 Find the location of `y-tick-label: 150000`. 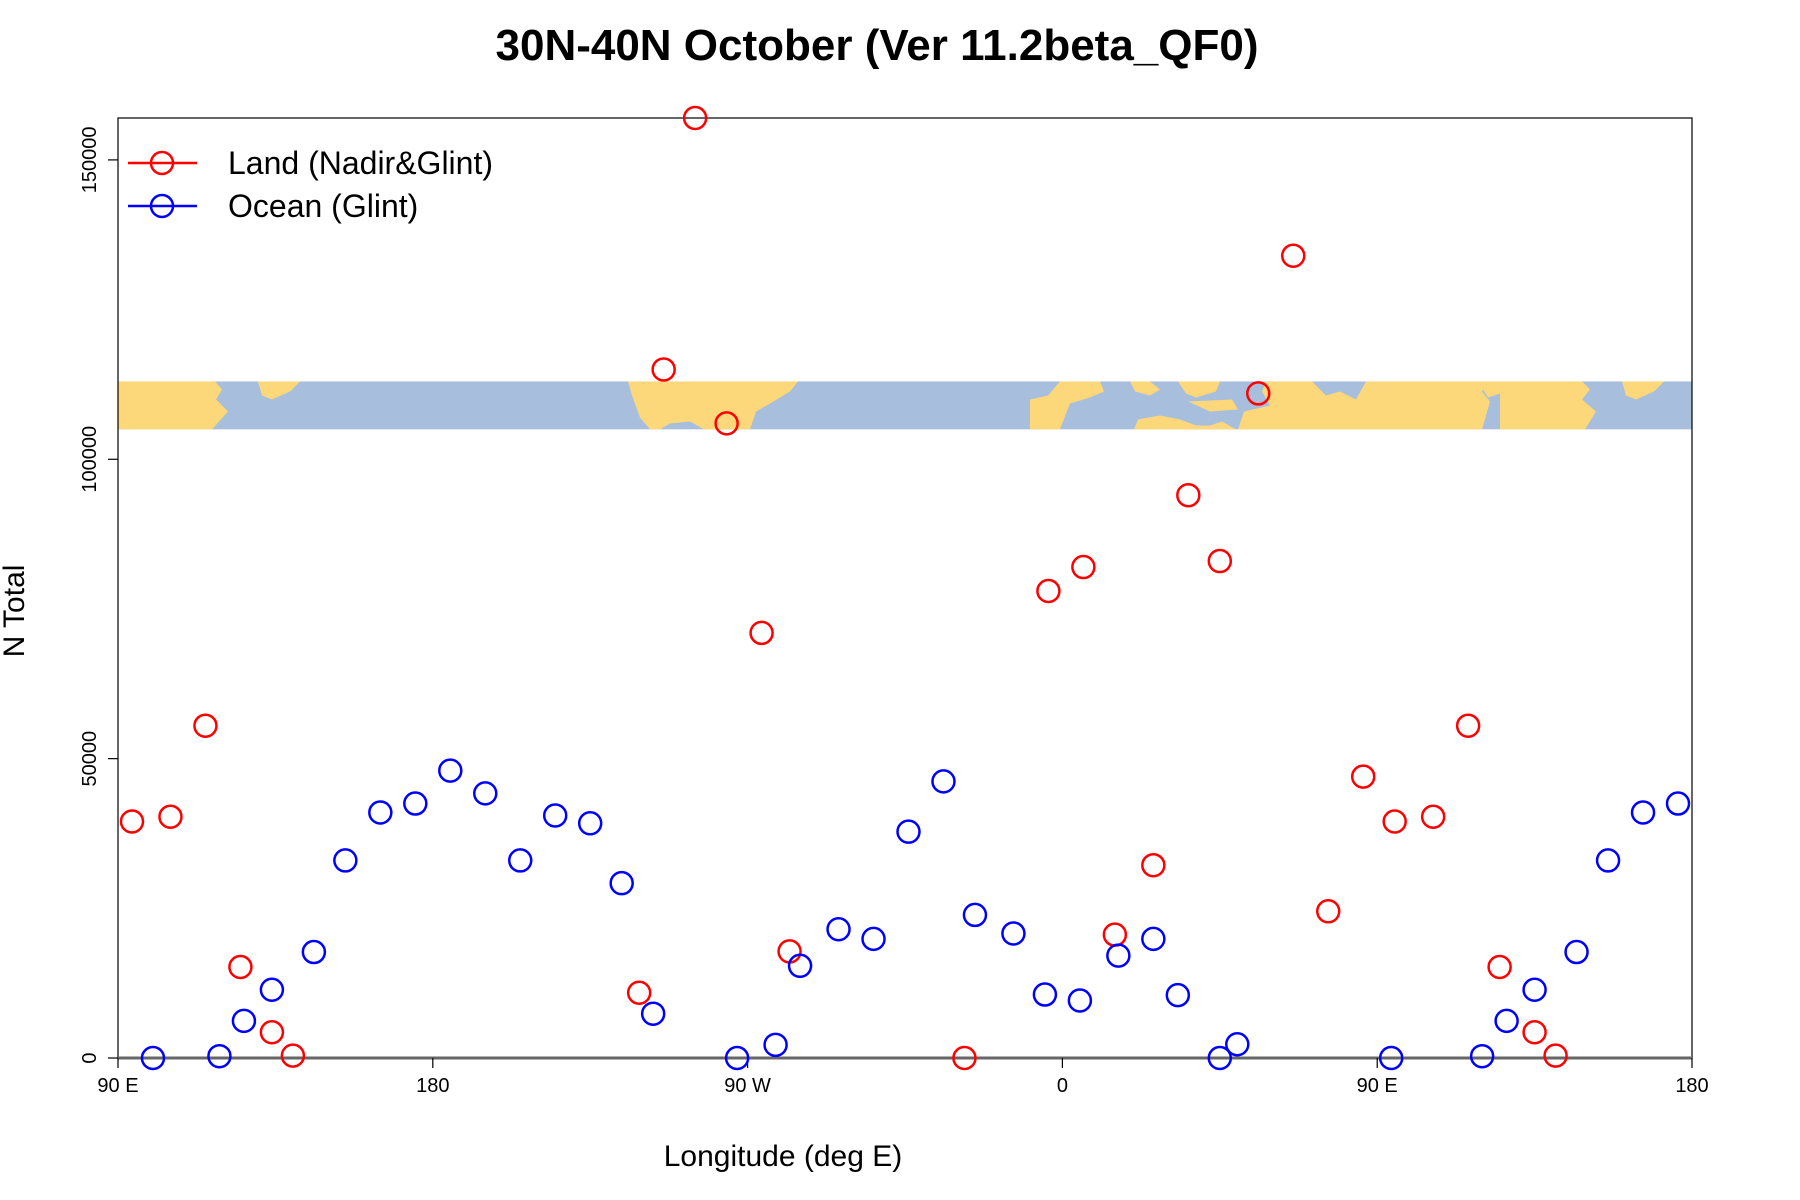

y-tick-label: 150000 is located at coordinates (90, 160).